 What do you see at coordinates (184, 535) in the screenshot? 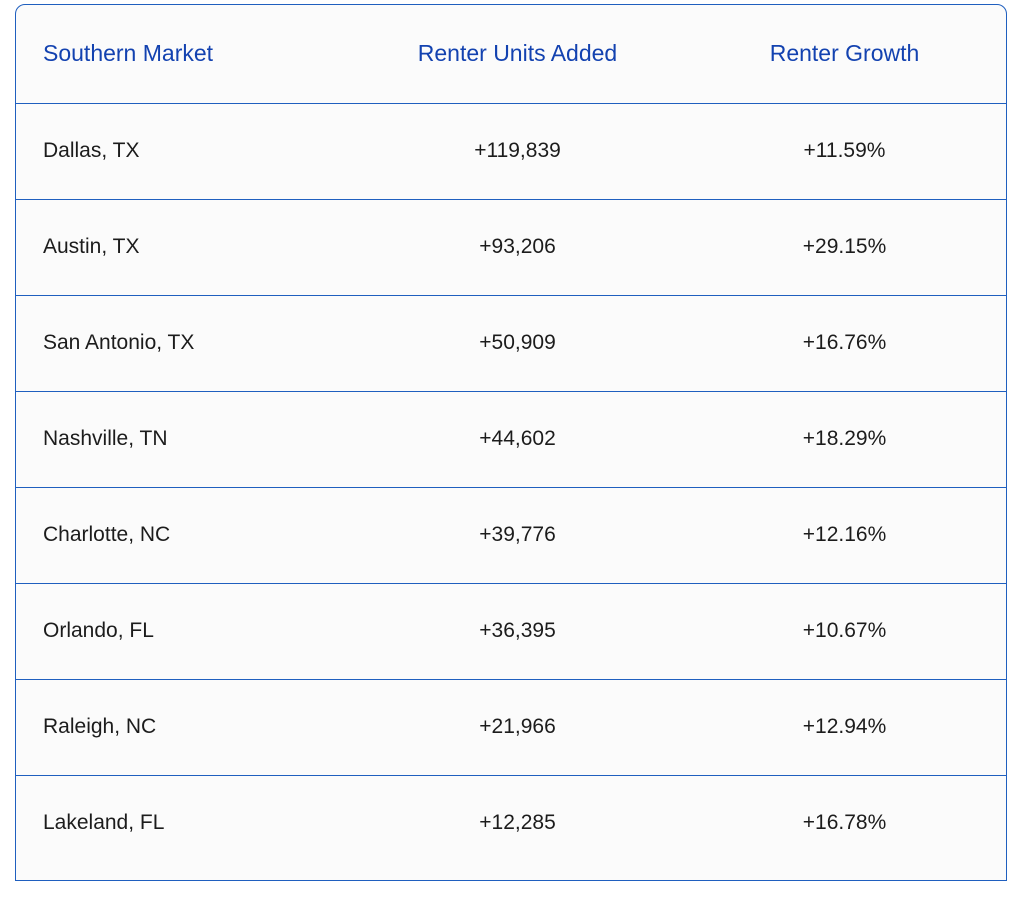
I see `market-cell: Charlotte, NC` at bounding box center [184, 535].